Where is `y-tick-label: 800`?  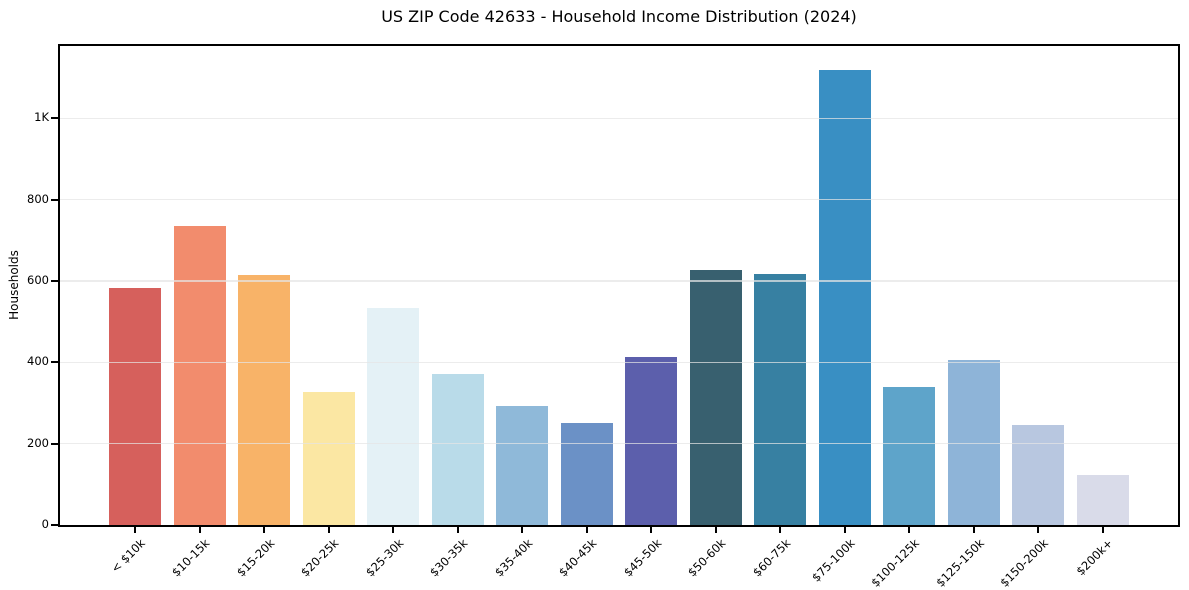
y-tick-label: 800 is located at coordinates (38, 198).